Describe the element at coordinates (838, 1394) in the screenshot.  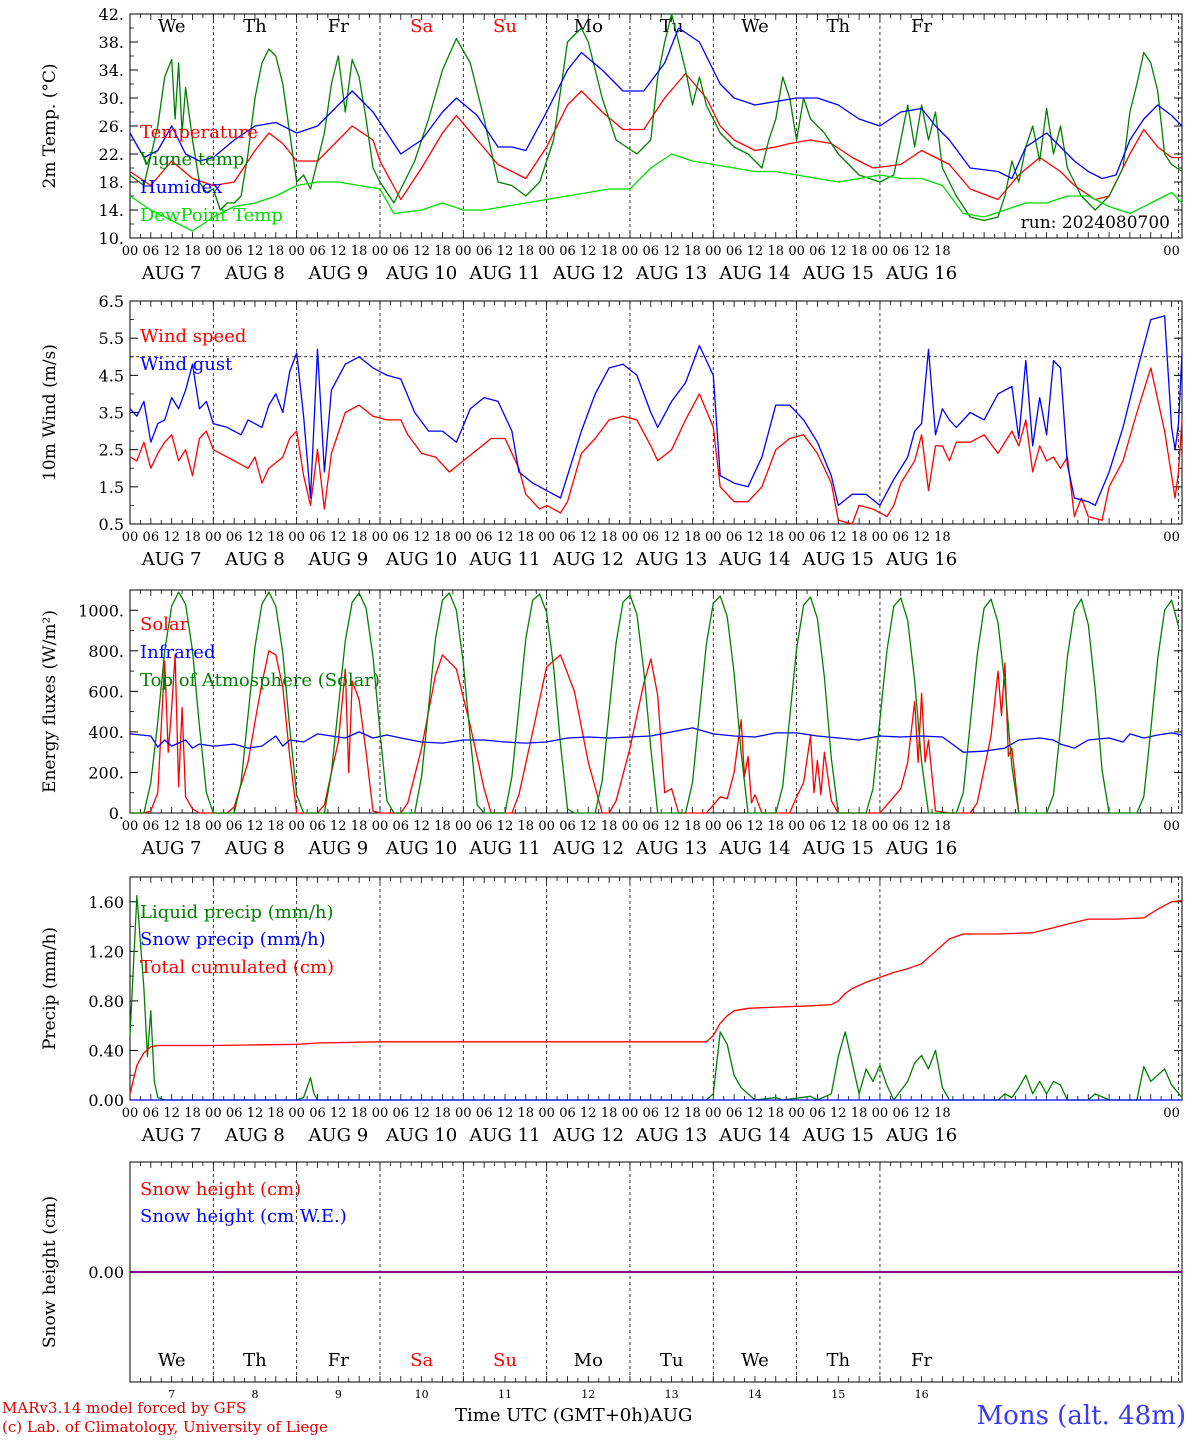
I see `day-number-label: 15` at that location.